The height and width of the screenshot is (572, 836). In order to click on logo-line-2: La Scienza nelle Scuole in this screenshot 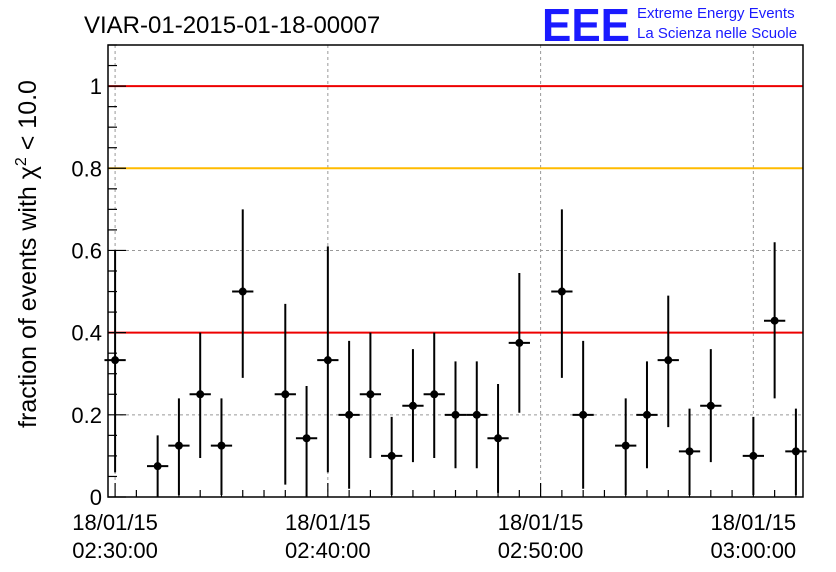, I will do `click(717, 33)`.